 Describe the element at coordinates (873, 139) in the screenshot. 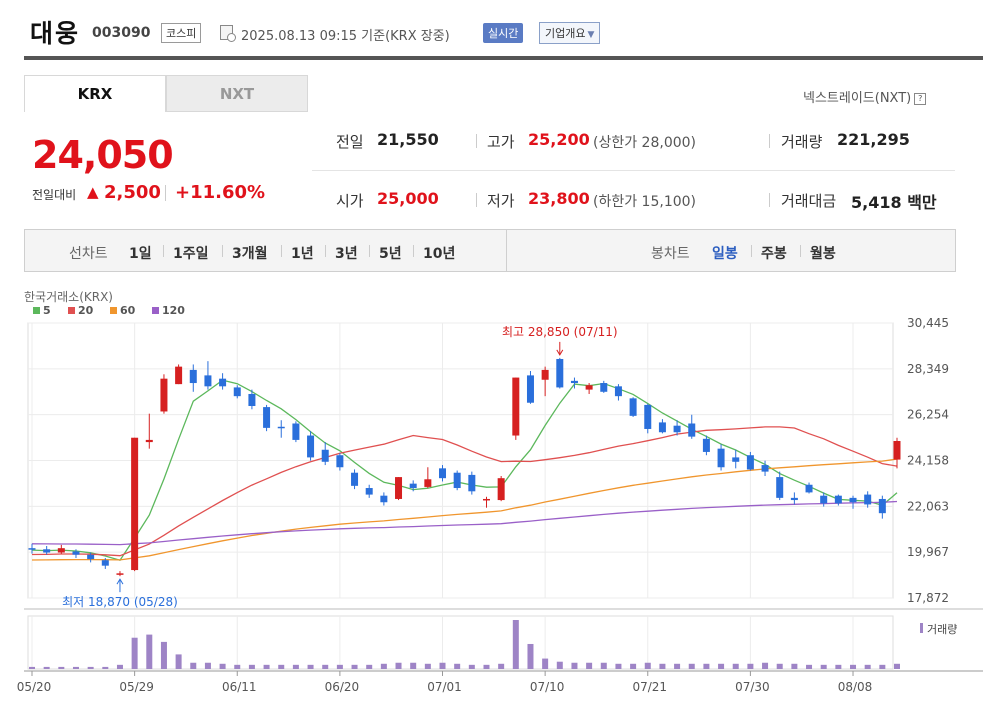

I see `volume-value: 221,295` at that location.